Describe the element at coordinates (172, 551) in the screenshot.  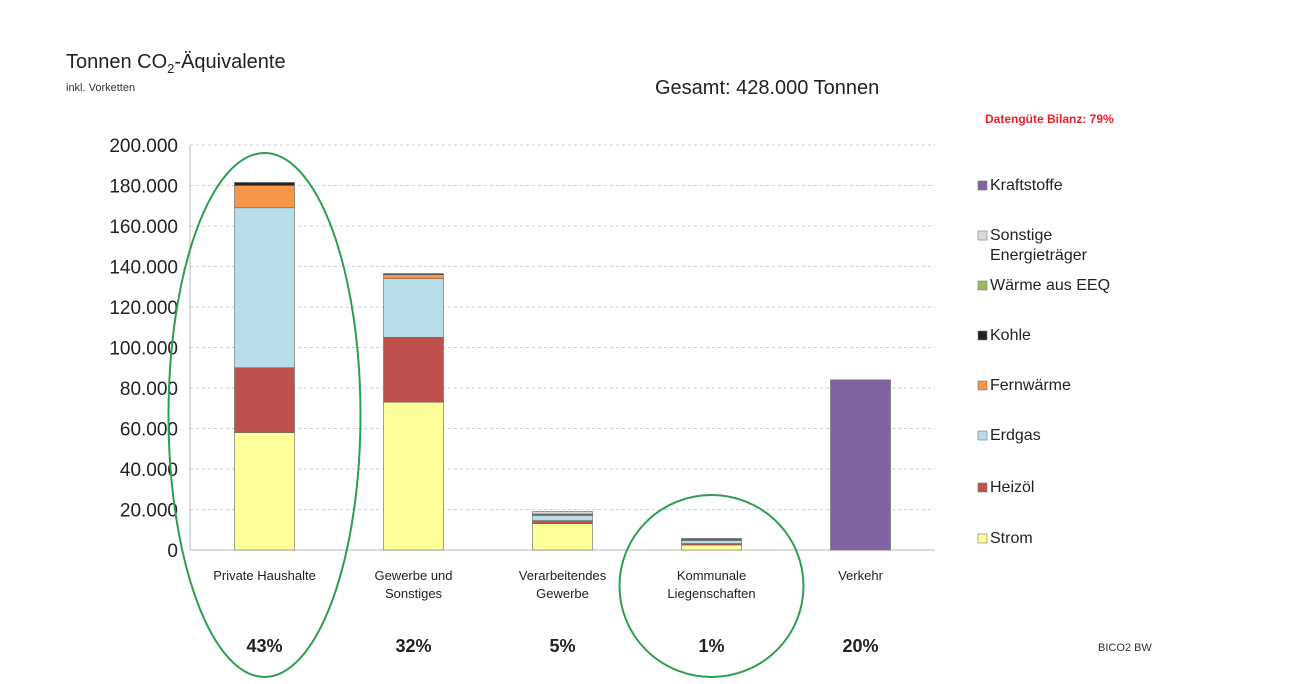
I see `y-tick-label: 0` at that location.